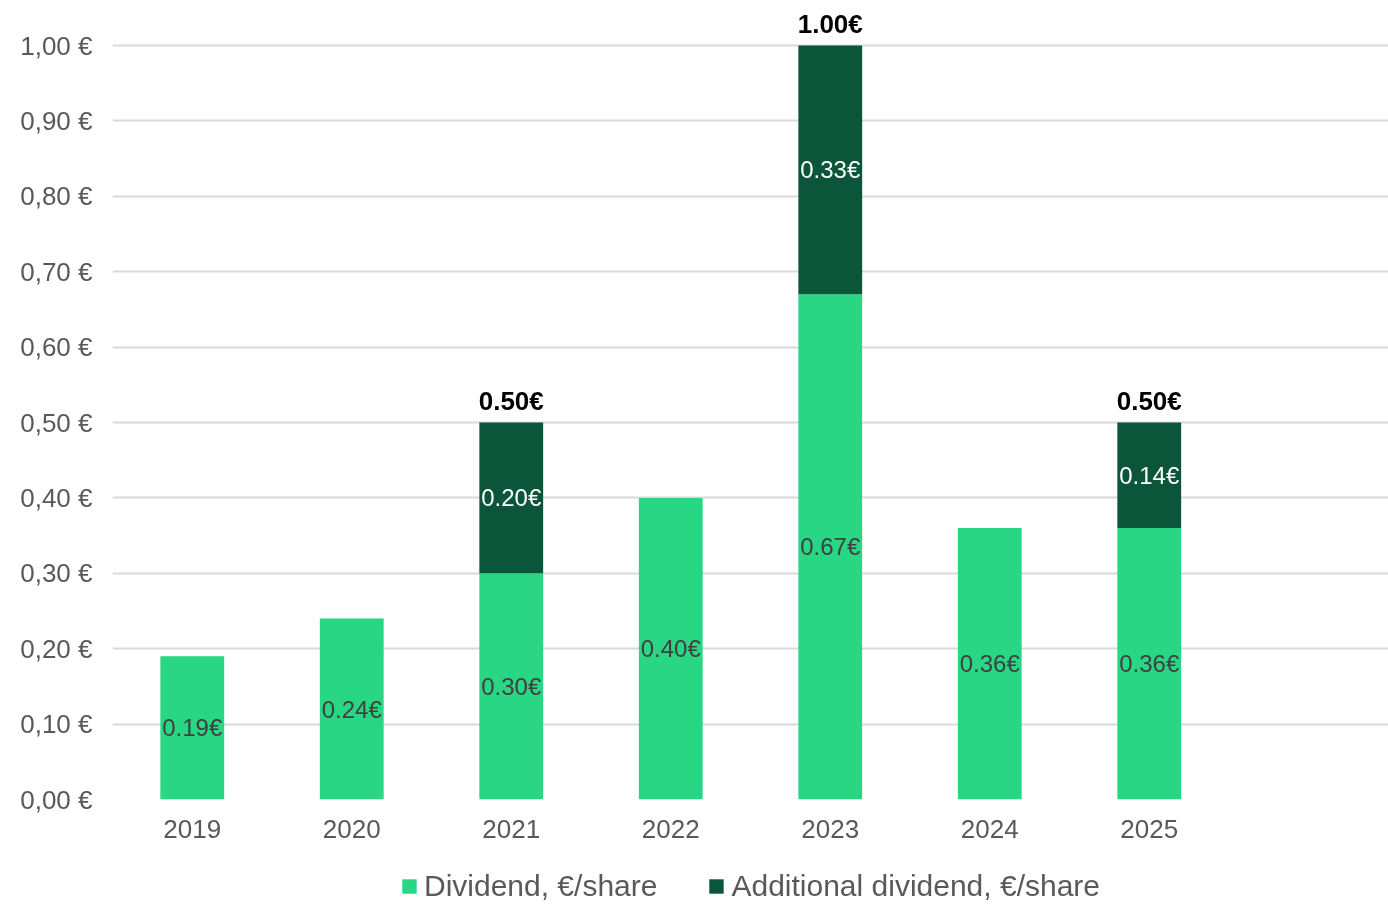 This screenshot has height=910, width=1388. Describe the element at coordinates (57, 497) in the screenshot. I see `y-tick-label: 0,40 €` at that location.